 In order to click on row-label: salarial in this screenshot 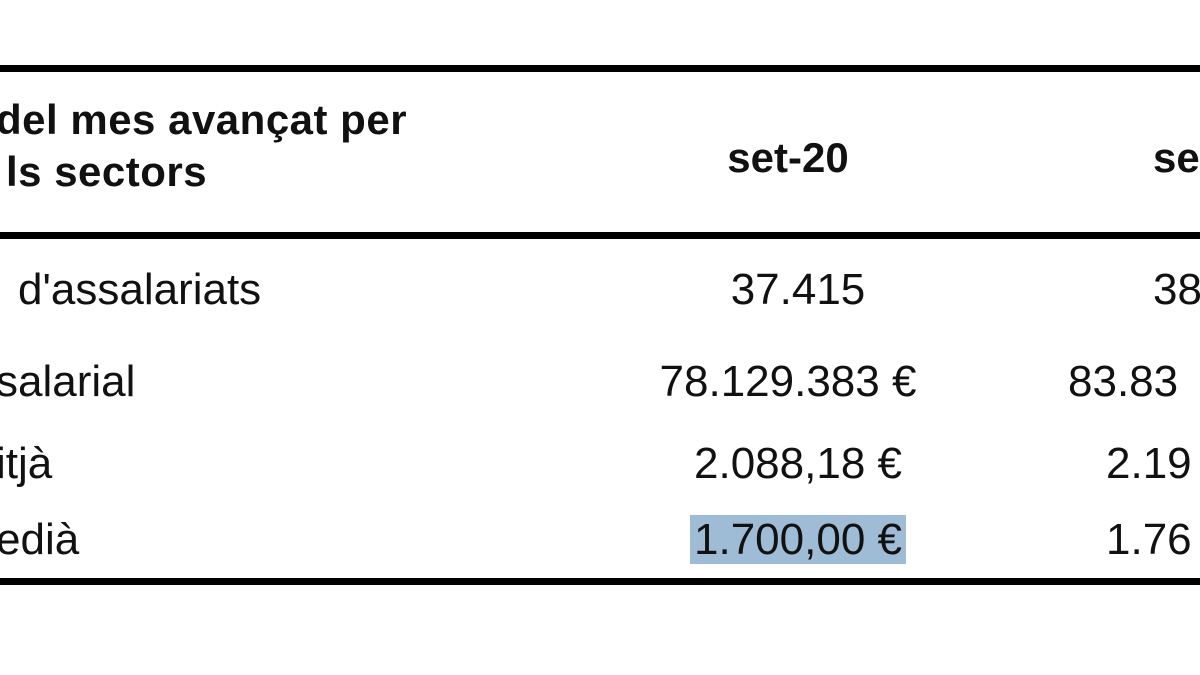, I will do `click(68, 381)`.